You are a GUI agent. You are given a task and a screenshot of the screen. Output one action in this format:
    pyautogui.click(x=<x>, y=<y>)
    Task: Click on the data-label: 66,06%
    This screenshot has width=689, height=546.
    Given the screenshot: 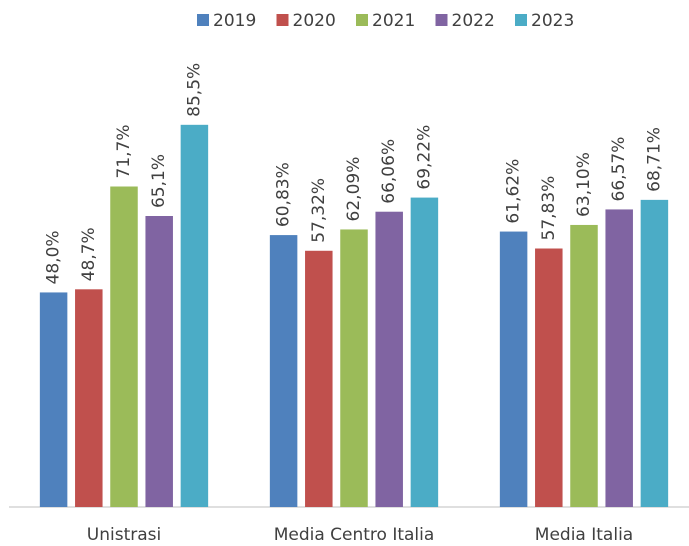 What is the action you would take?
    pyautogui.click(x=389, y=171)
    